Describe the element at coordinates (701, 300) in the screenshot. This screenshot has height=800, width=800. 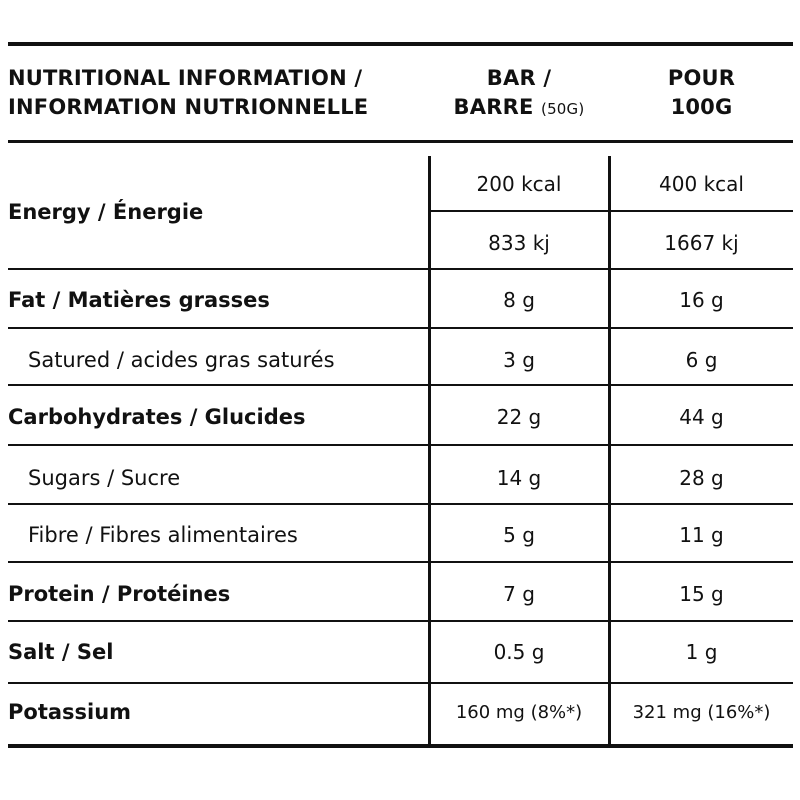
I see `fat-per100: 16 g` at that location.